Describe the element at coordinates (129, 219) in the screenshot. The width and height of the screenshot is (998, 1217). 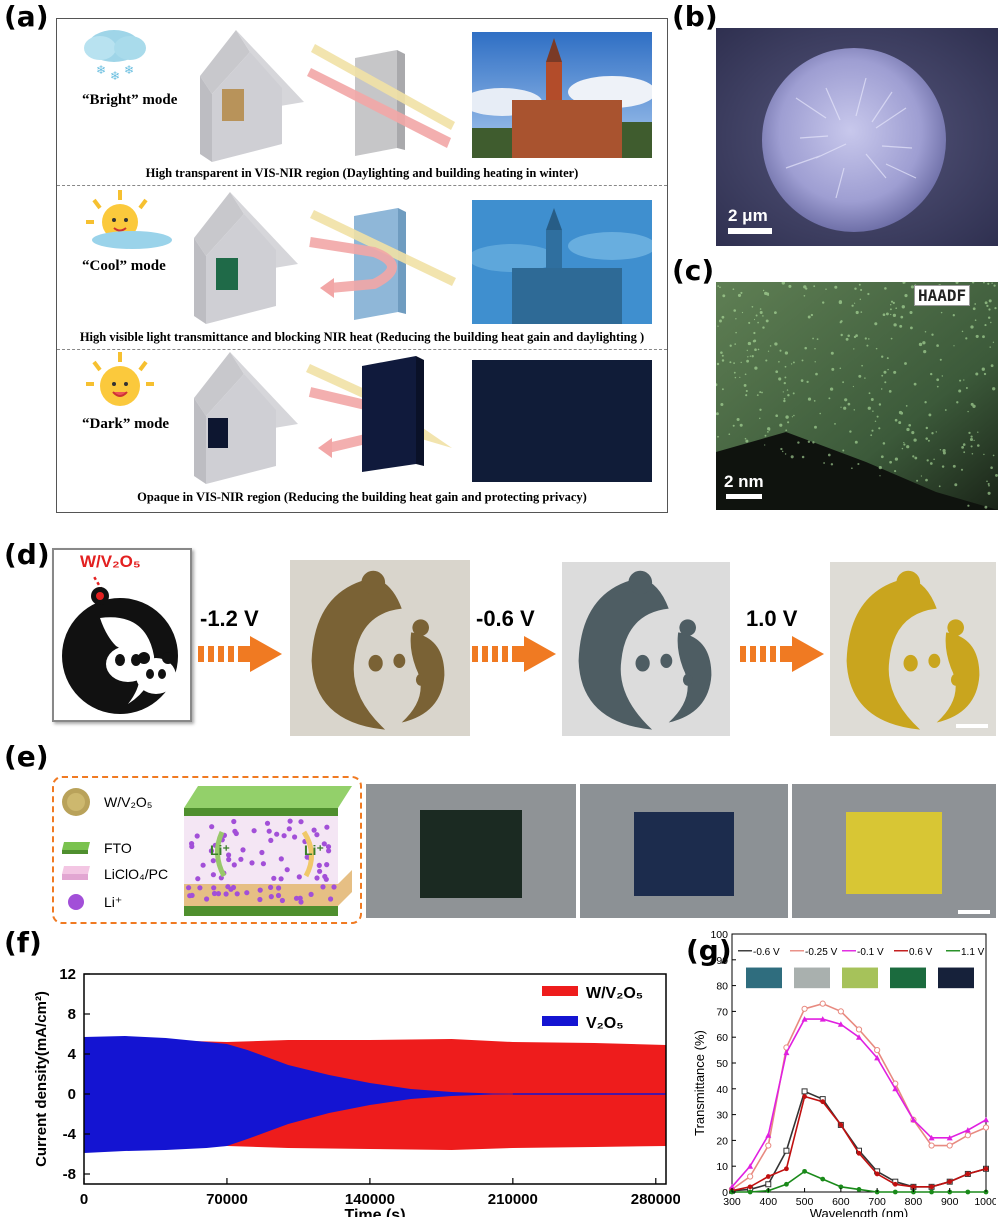
I see `sun-cloud-icon` at that location.